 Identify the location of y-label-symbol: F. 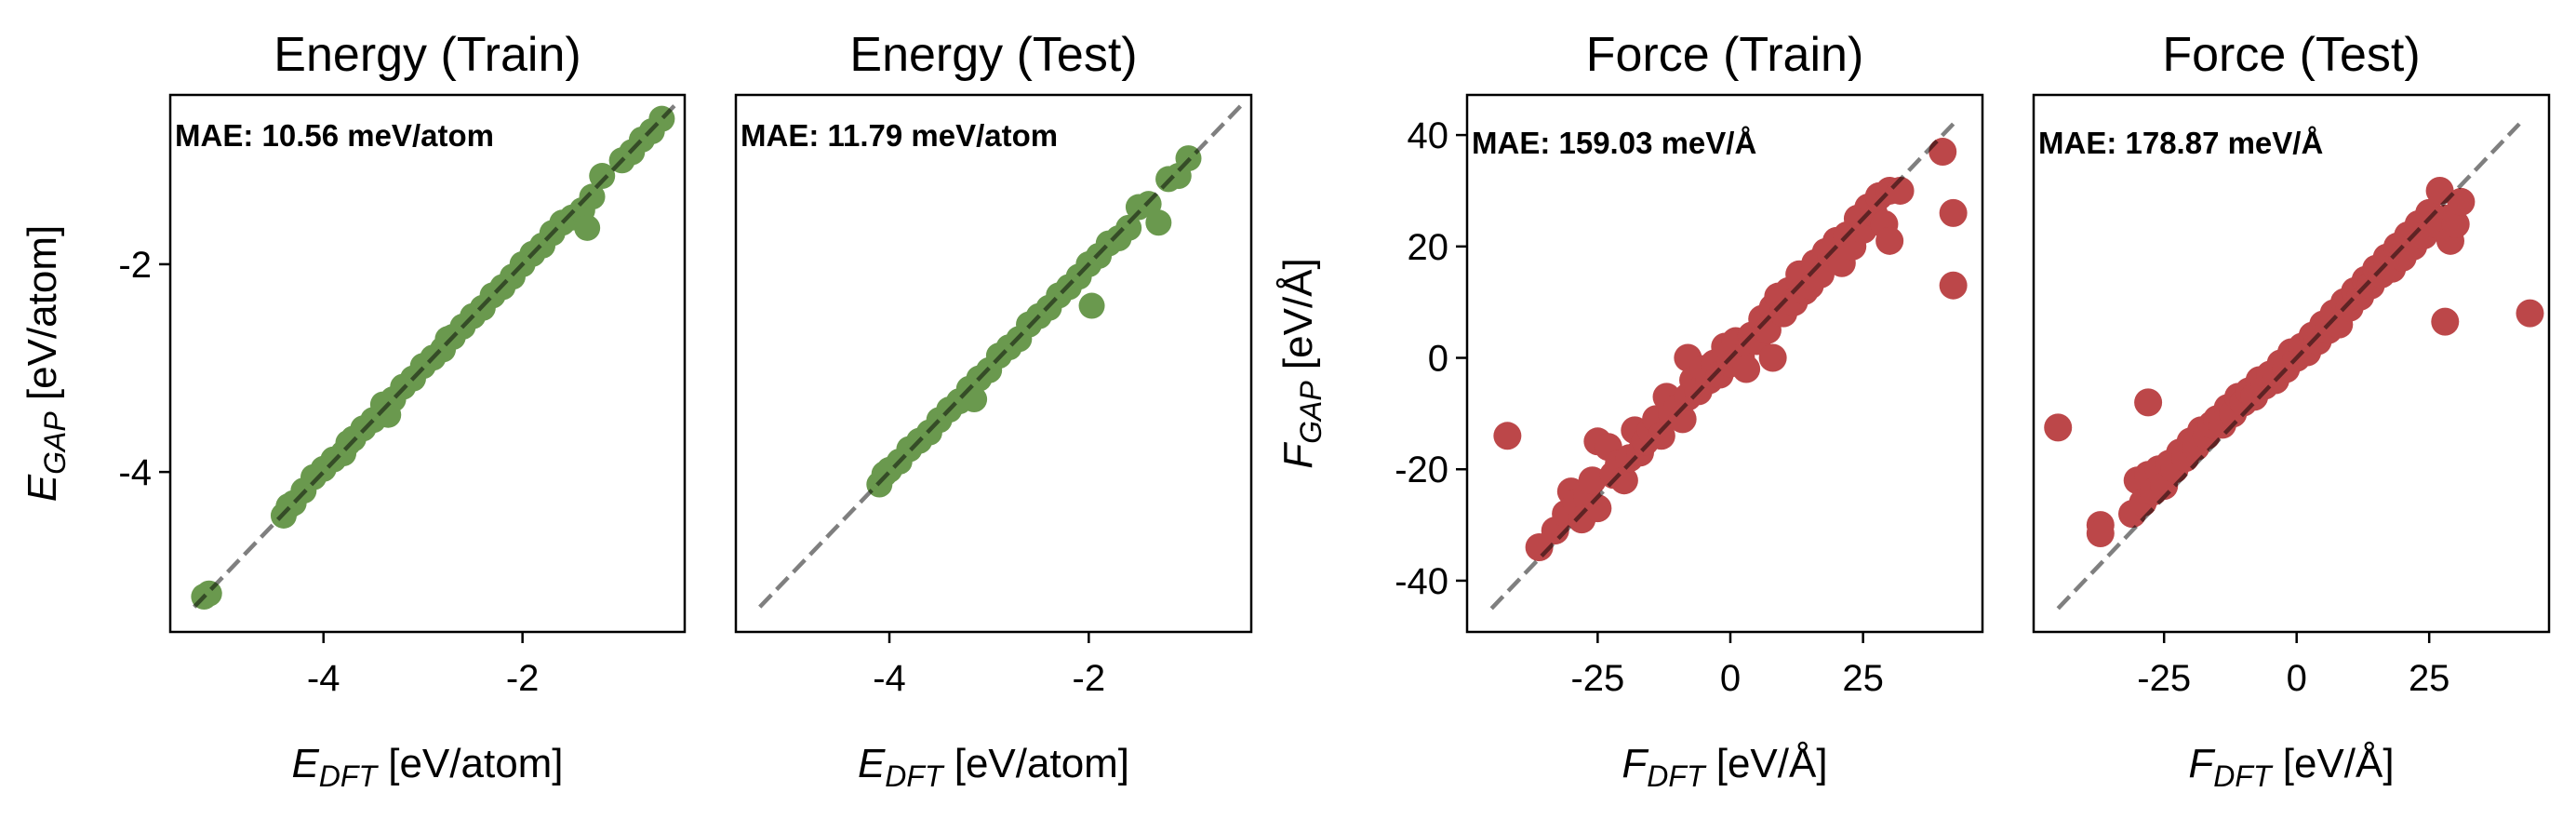
(1298, 455).